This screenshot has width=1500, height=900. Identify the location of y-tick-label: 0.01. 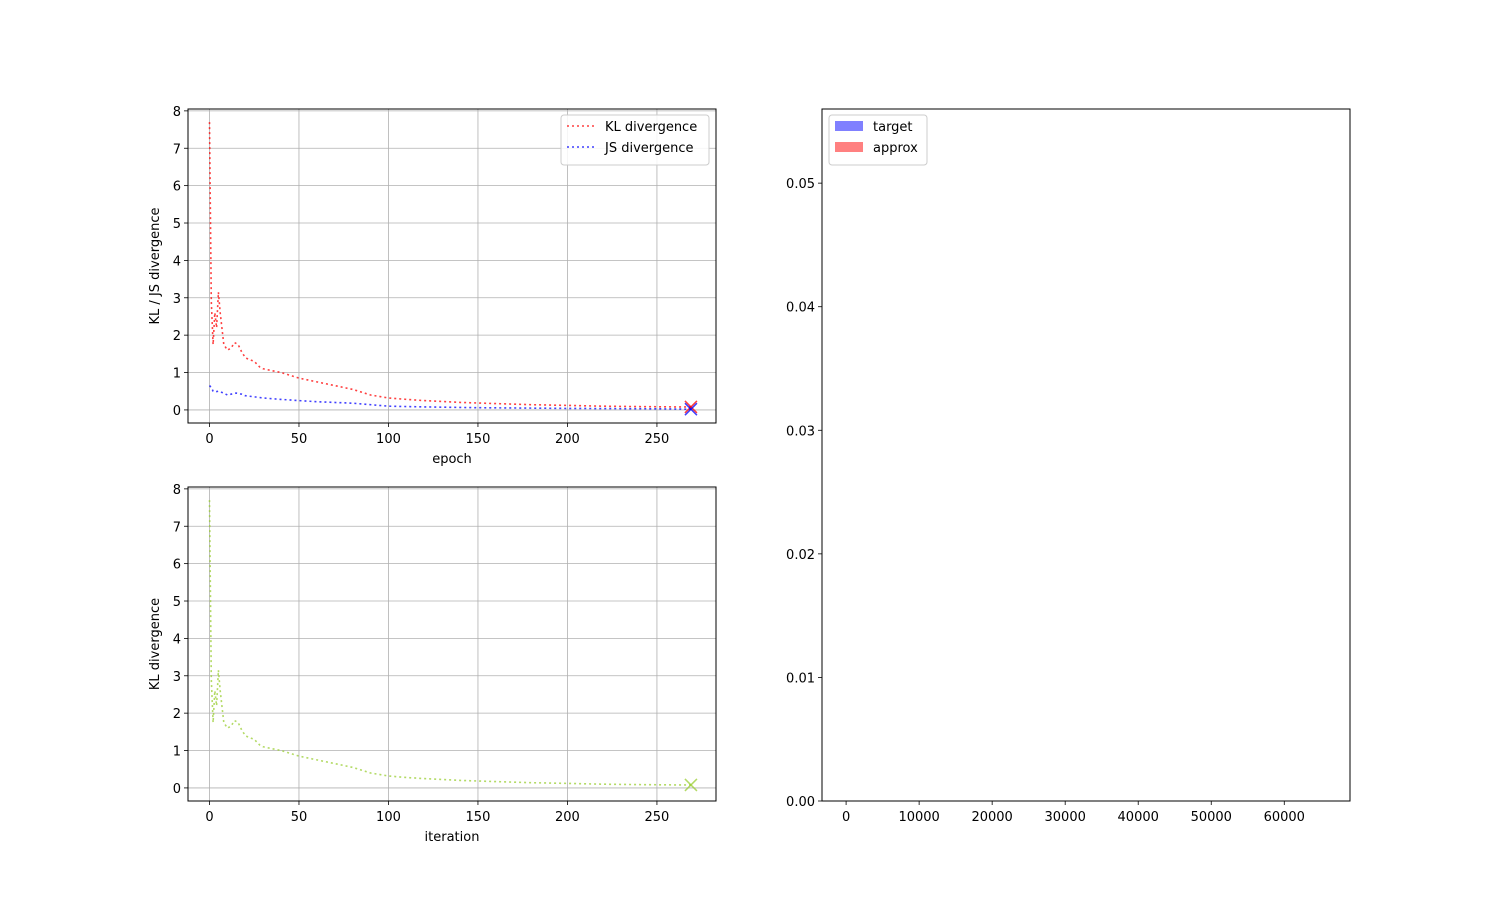
(800, 678).